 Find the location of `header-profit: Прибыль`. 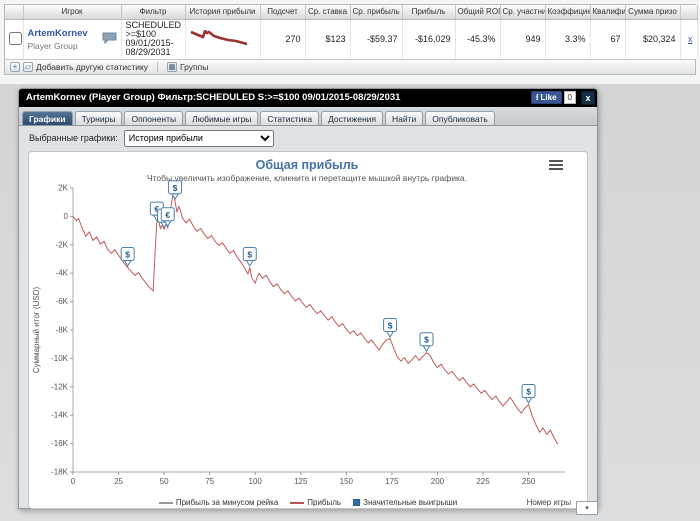

header-profit: Прибыль is located at coordinates (429, 12).